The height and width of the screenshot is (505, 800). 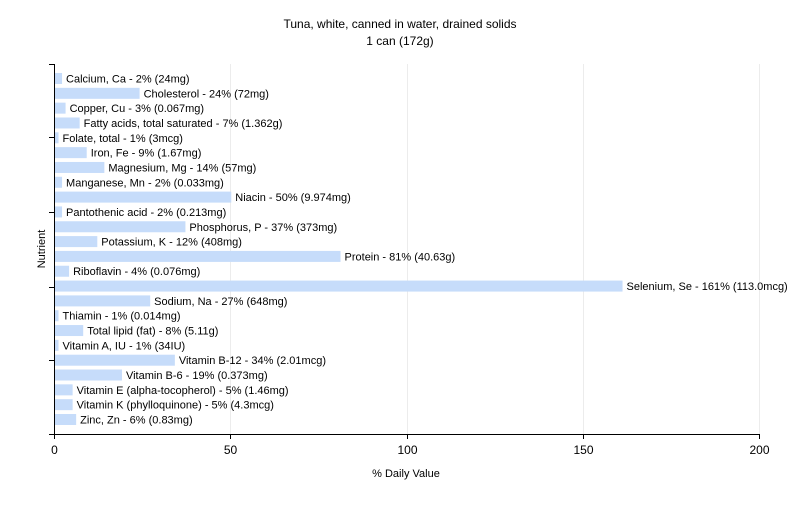 I want to click on bar-label: Pantothenic acid - 2% (0.213mg), so click(x=146, y=213).